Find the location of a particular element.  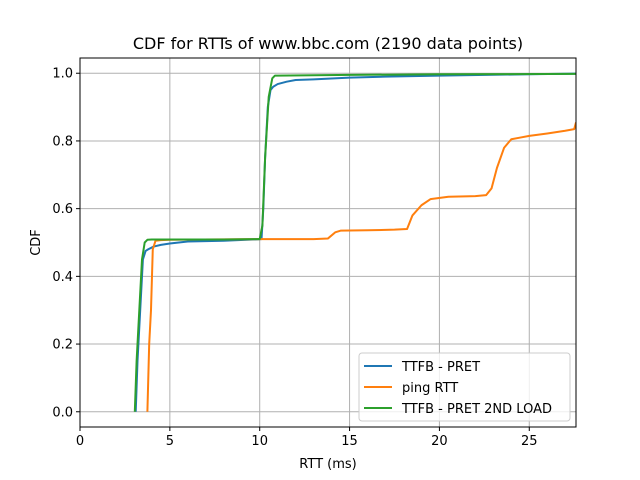

y-tick-label: 0.8 is located at coordinates (62, 141).